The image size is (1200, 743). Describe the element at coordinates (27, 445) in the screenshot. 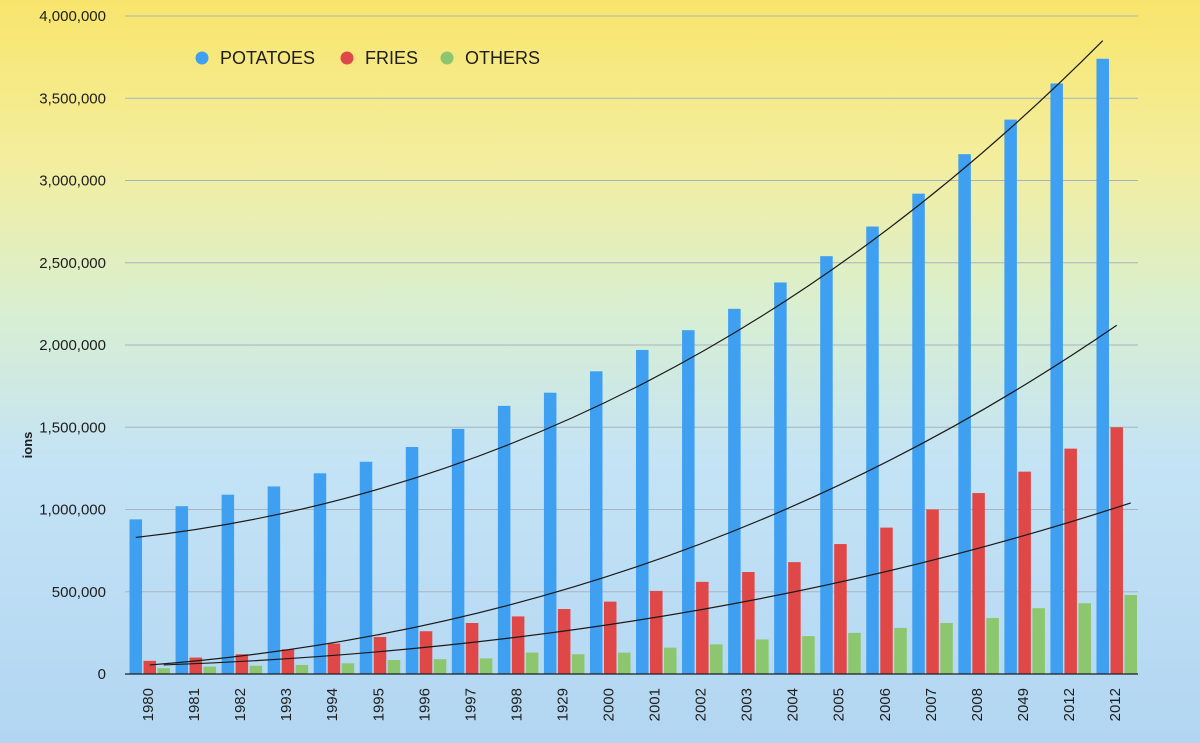

I see `y-axis-title: ions` at that location.